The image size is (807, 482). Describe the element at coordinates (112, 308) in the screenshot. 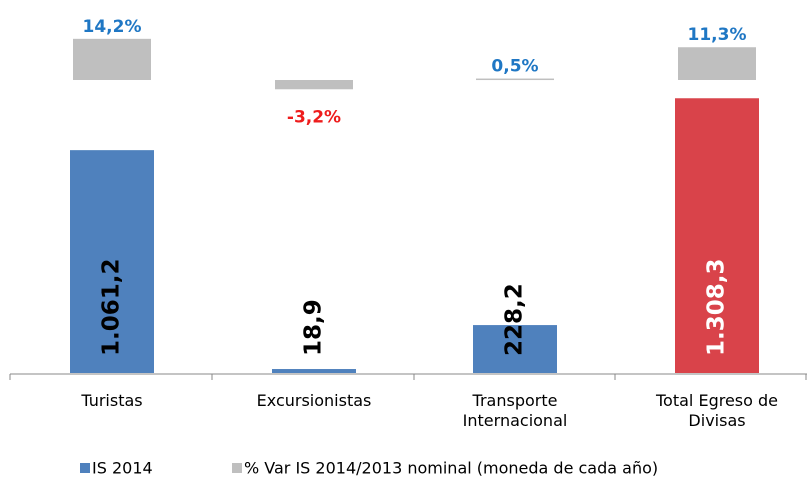

I see `value-label: 1.061,2` at that location.